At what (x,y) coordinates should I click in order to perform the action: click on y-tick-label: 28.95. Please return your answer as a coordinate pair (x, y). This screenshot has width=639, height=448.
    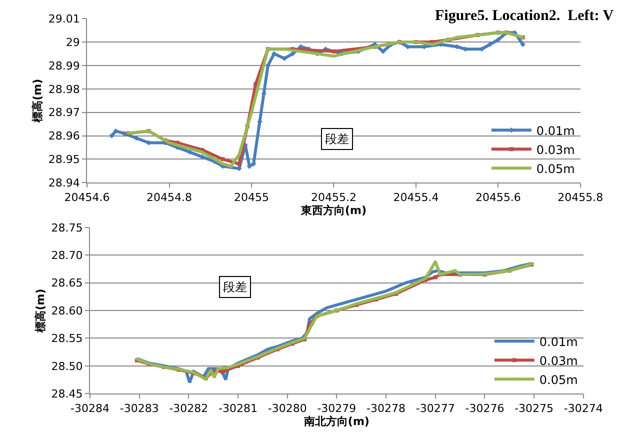
    Looking at the image, I should click on (64, 159).